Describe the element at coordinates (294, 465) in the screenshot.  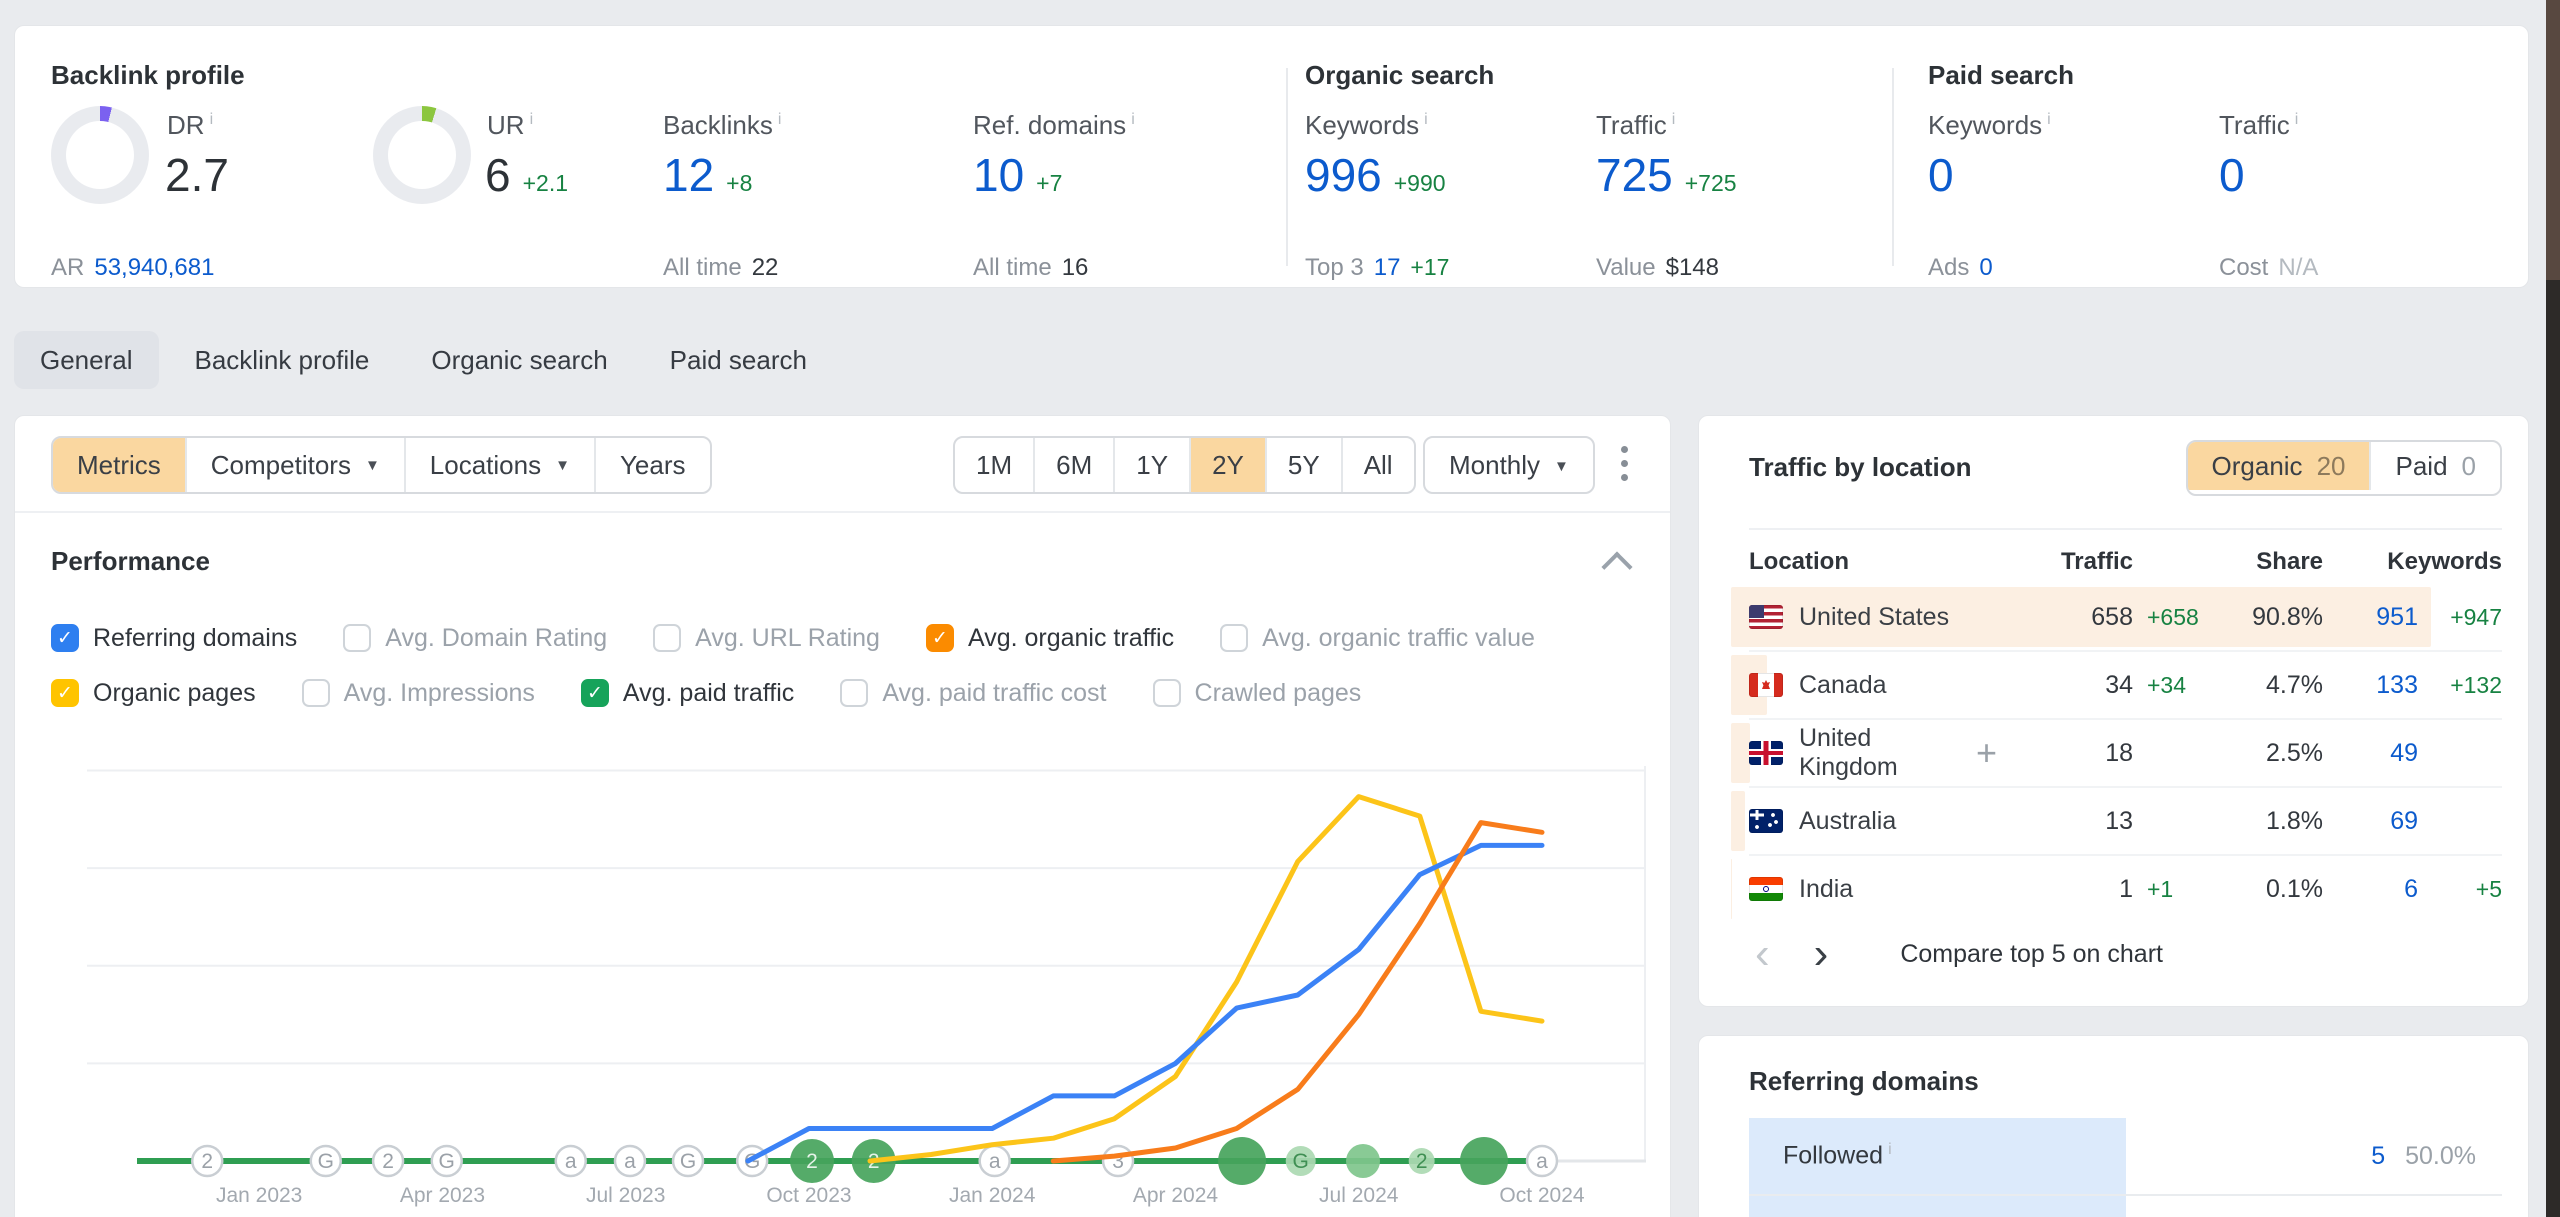
I see `filter-competitors: Competitors ▼` at that location.